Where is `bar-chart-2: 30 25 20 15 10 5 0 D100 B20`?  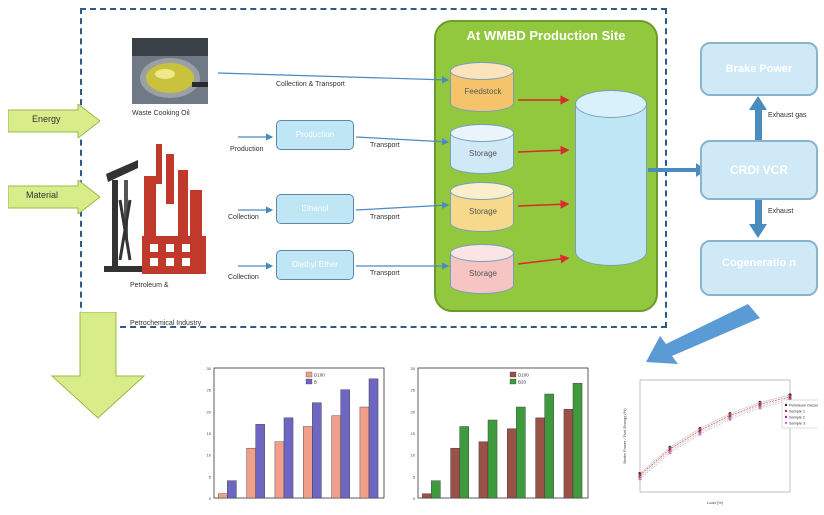 bar-chart-2: 30 25 20 15 10 5 0 D100 B20 is located at coordinates (500, 433).